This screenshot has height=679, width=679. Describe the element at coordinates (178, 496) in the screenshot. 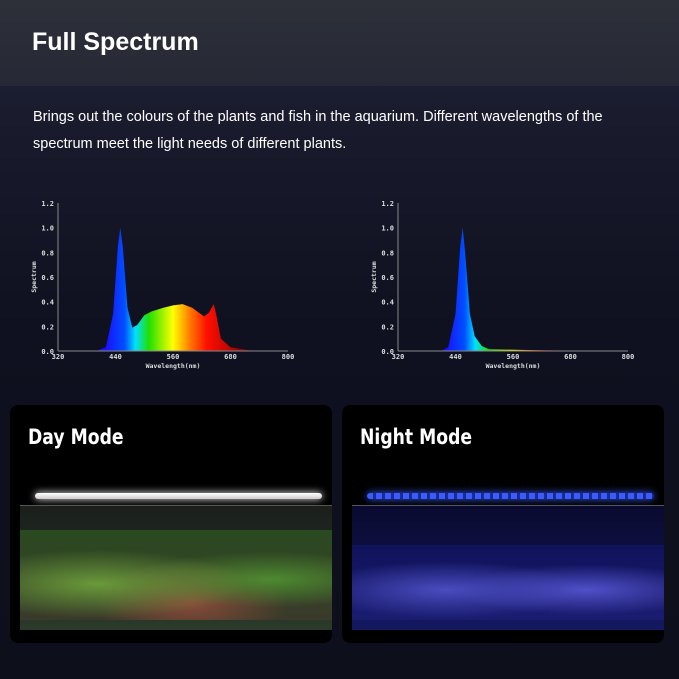

I see `lamp-white` at that location.